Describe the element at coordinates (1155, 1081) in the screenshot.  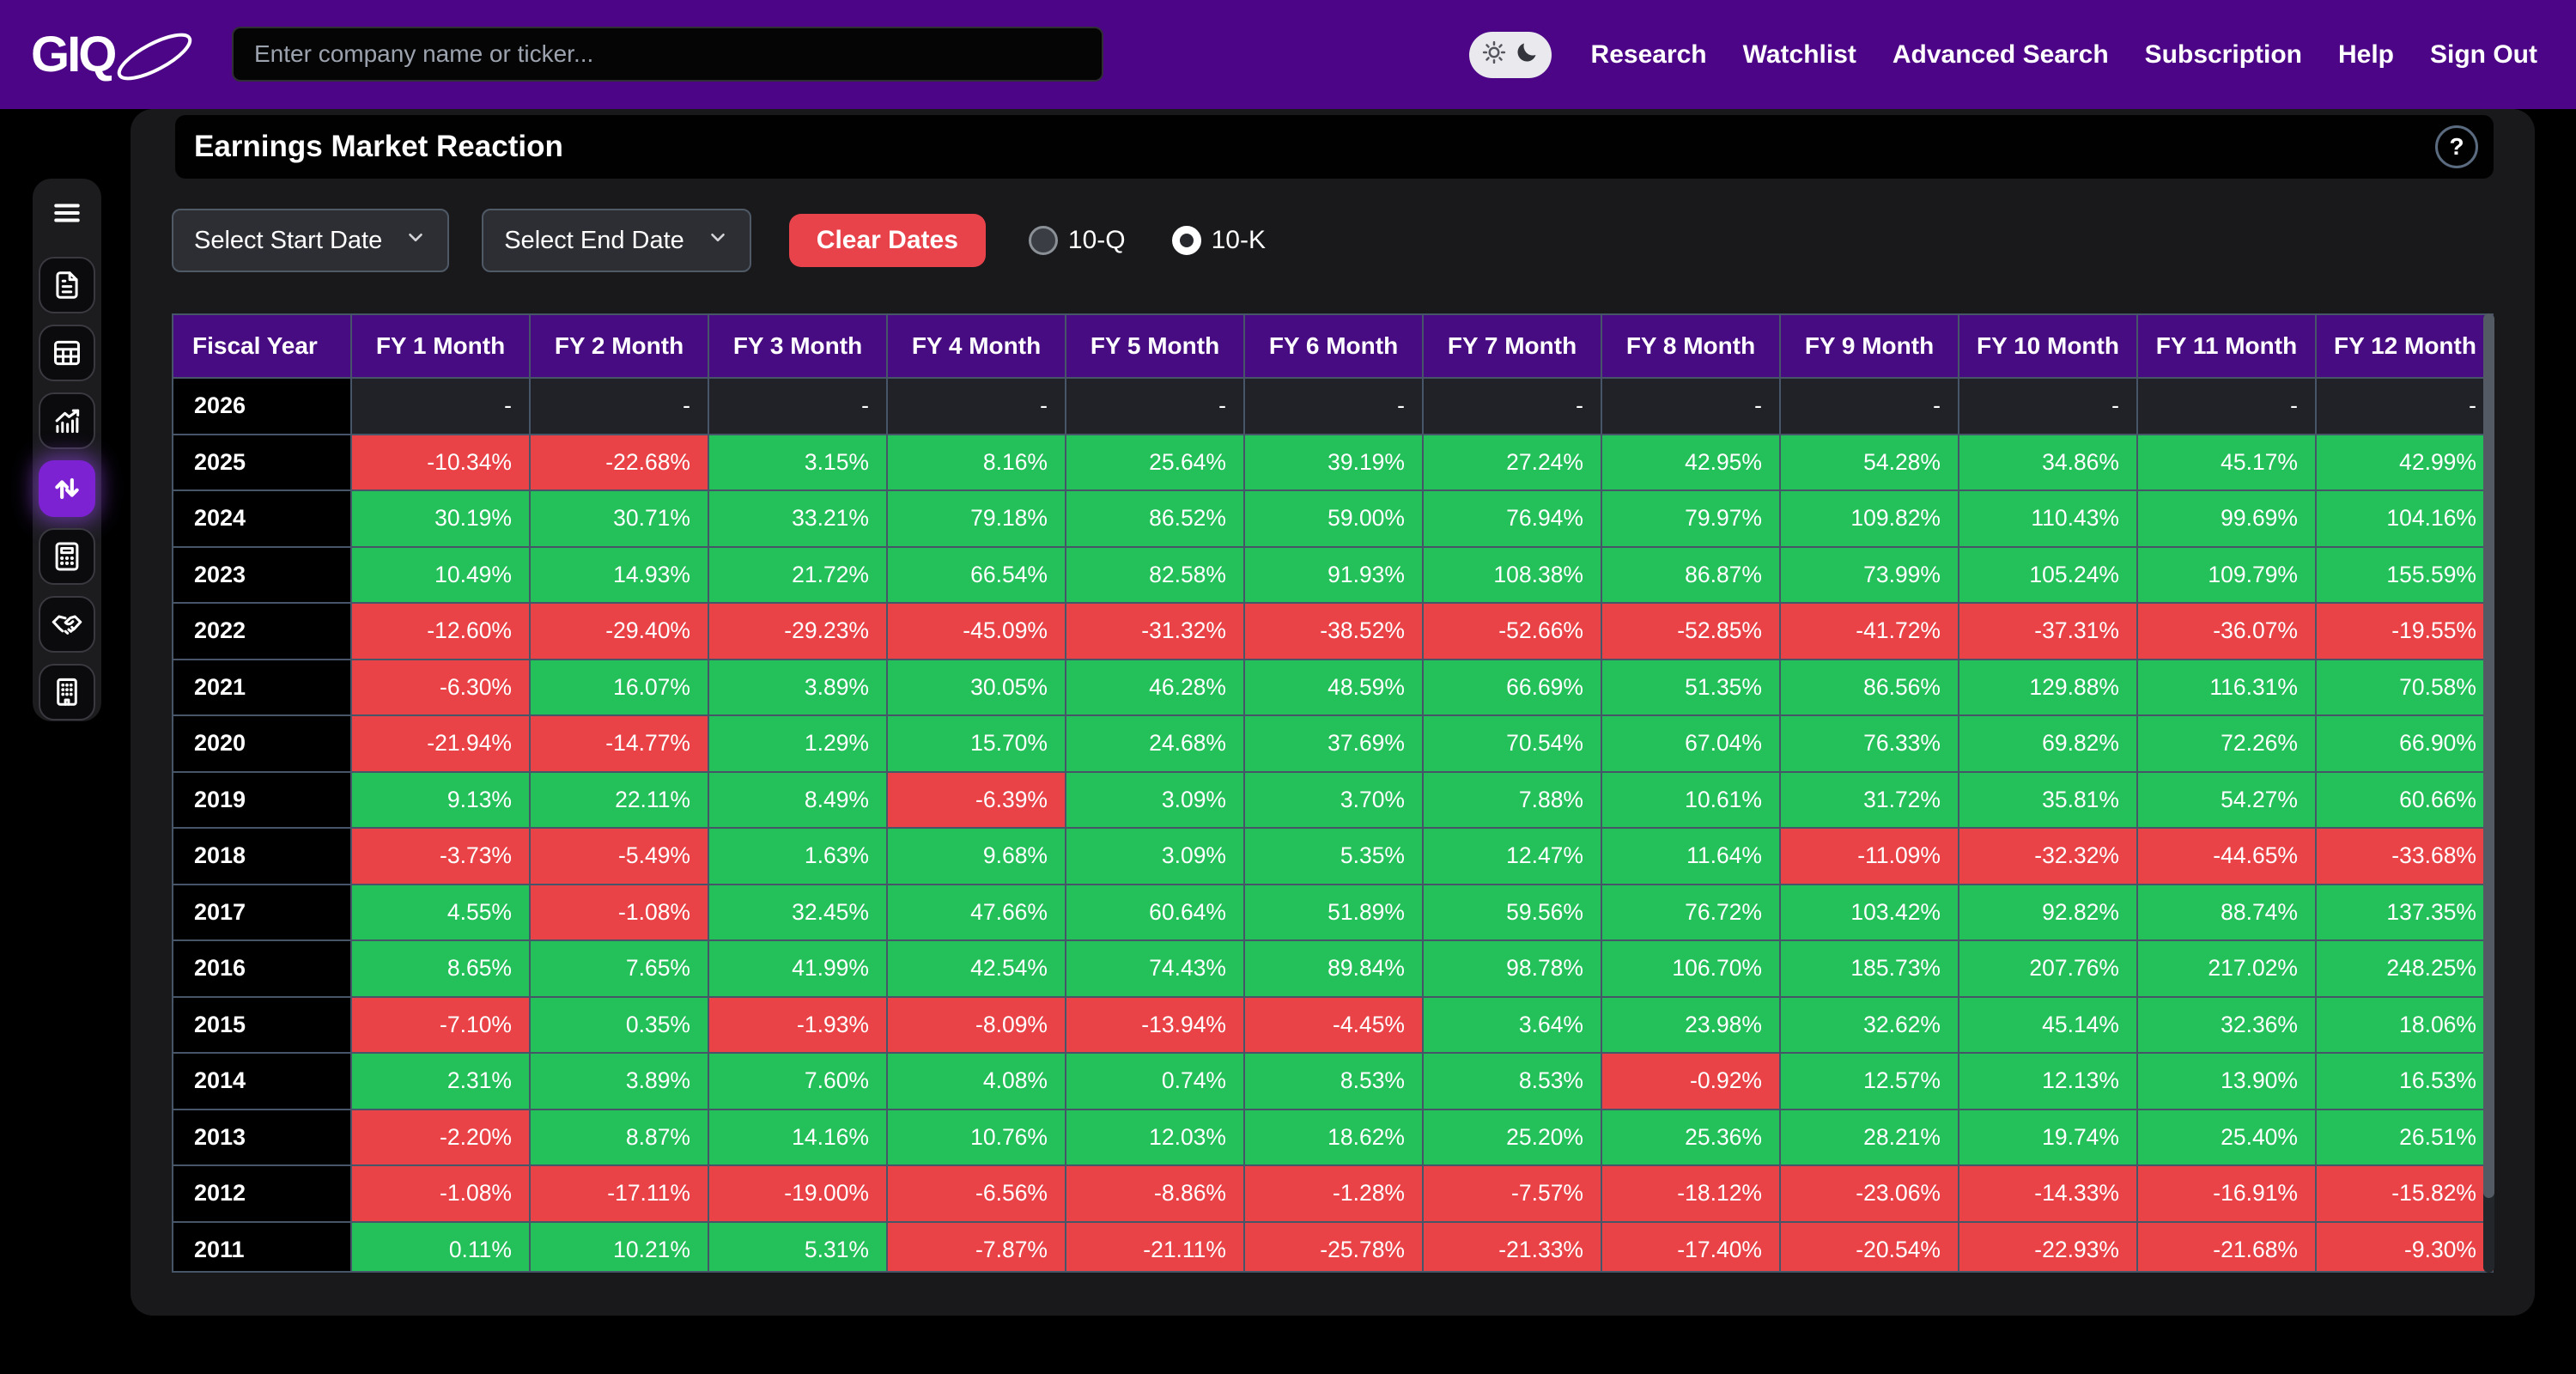
I see `return-cell: 0.74%` at that location.